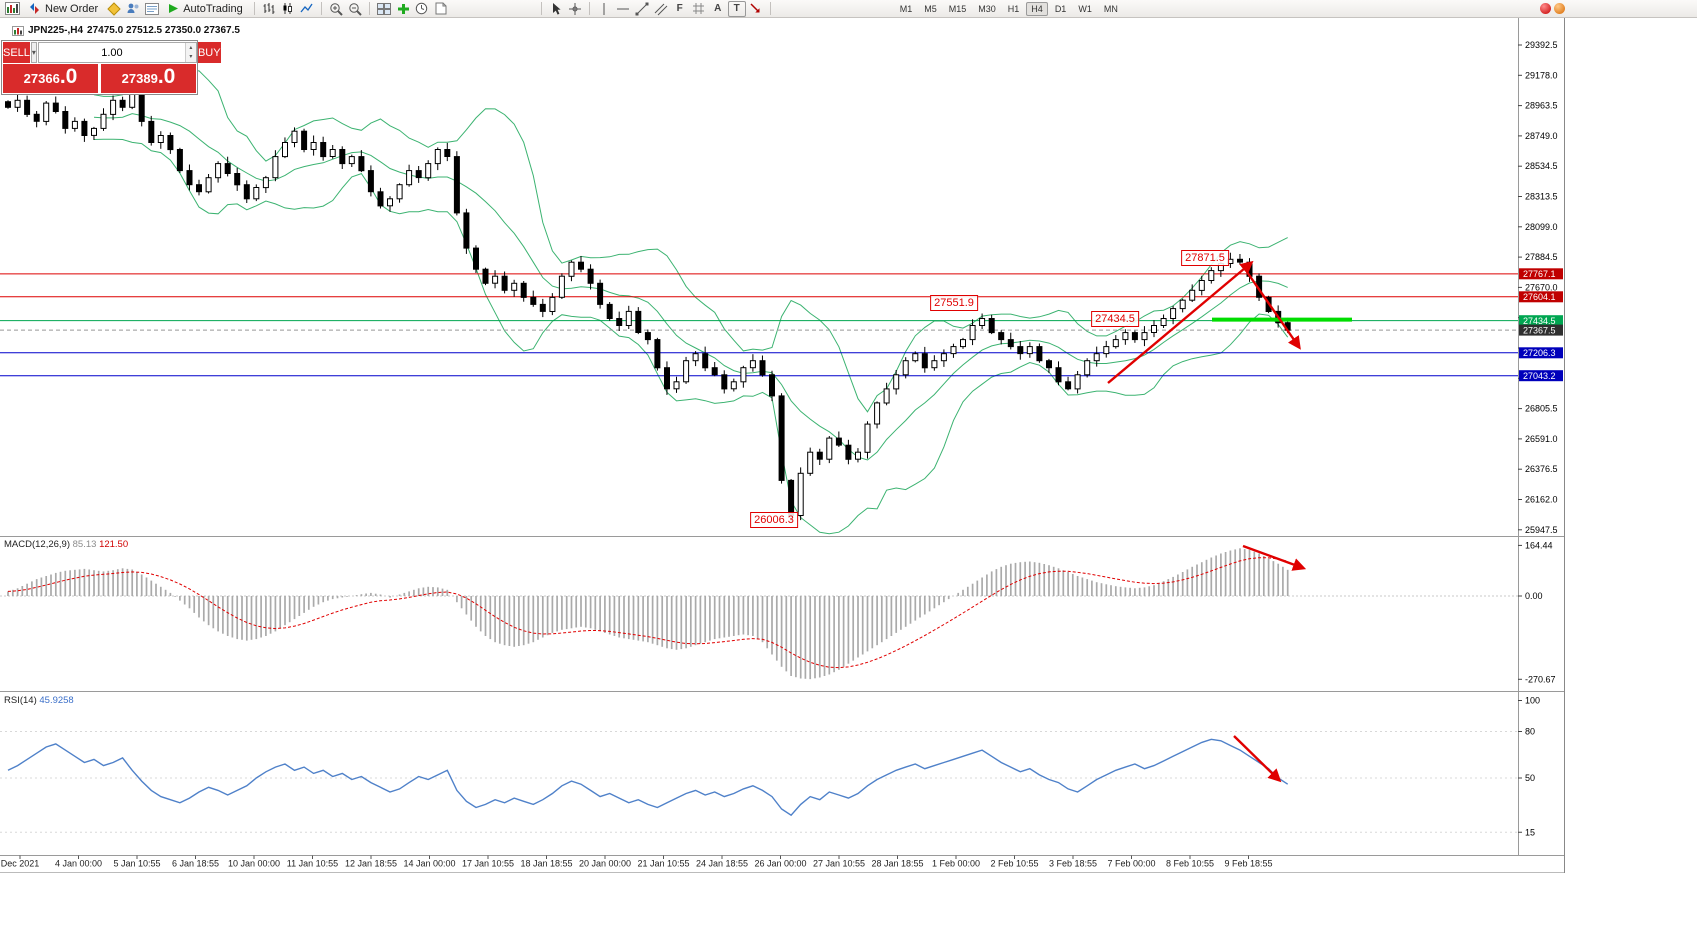  I want to click on horizontal-line-icon, so click(623, 9).